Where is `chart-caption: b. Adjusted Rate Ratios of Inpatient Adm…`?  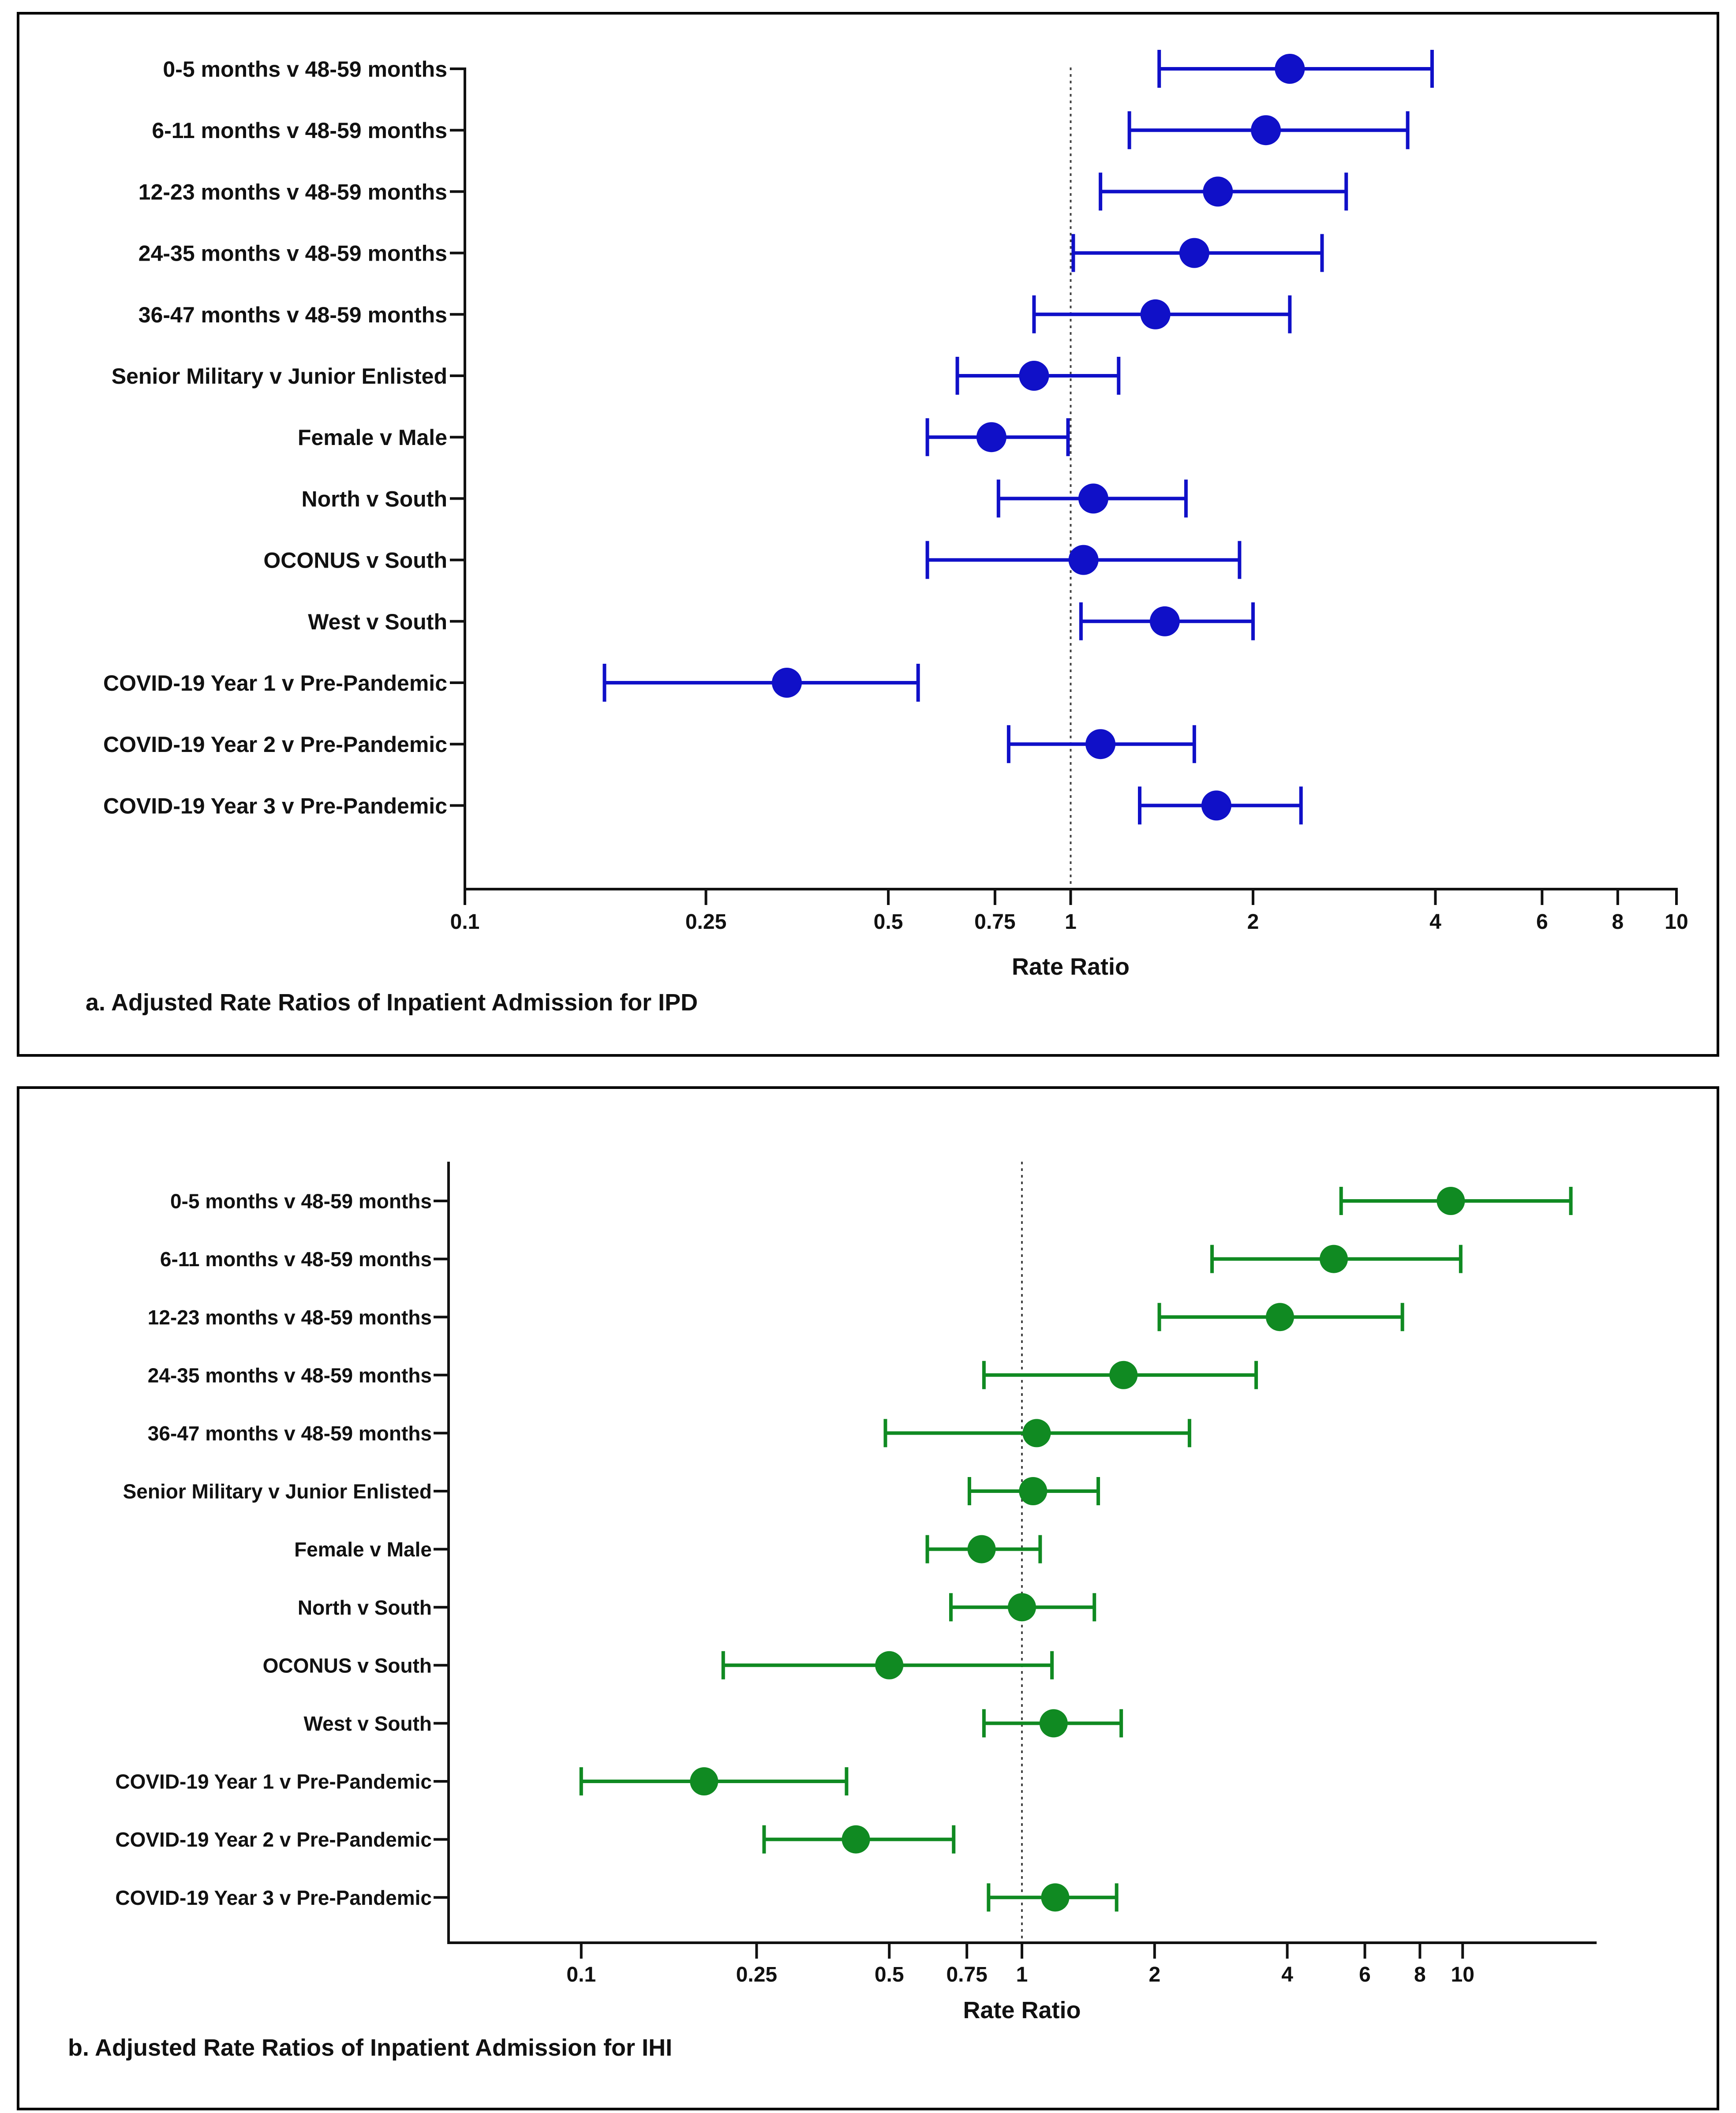
chart-caption: b. Adjusted Rate Ratios of Inpatient Adm… is located at coordinates (370, 2047).